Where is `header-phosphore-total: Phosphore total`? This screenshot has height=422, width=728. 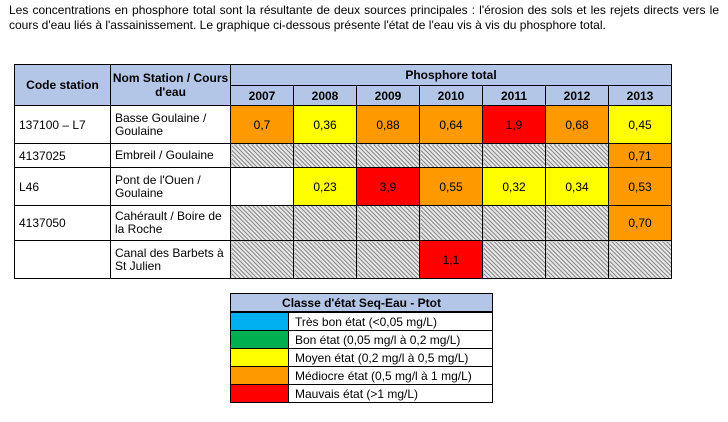
header-phosphore-total: Phosphore total is located at coordinates (451, 75).